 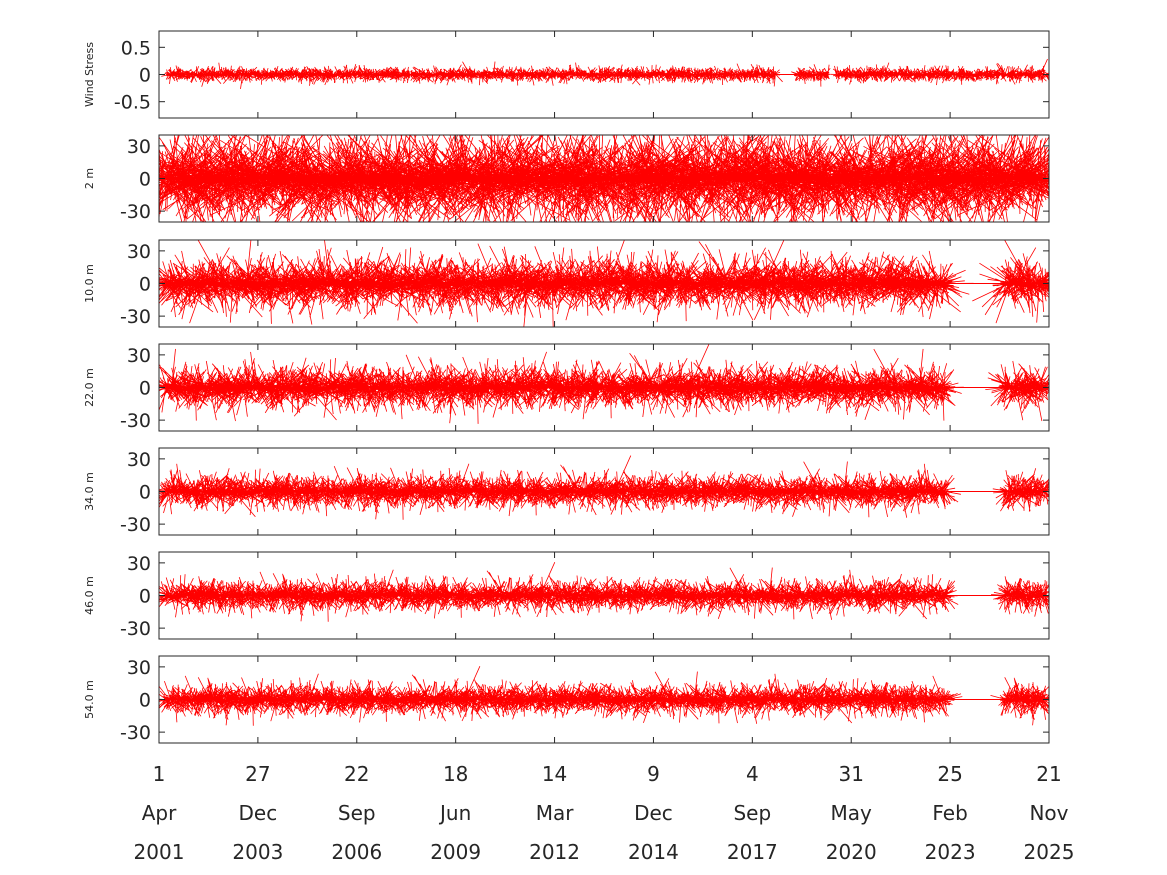 I want to click on panel-6: 30 0 -30 46.0 m, so click(x=566, y=595).